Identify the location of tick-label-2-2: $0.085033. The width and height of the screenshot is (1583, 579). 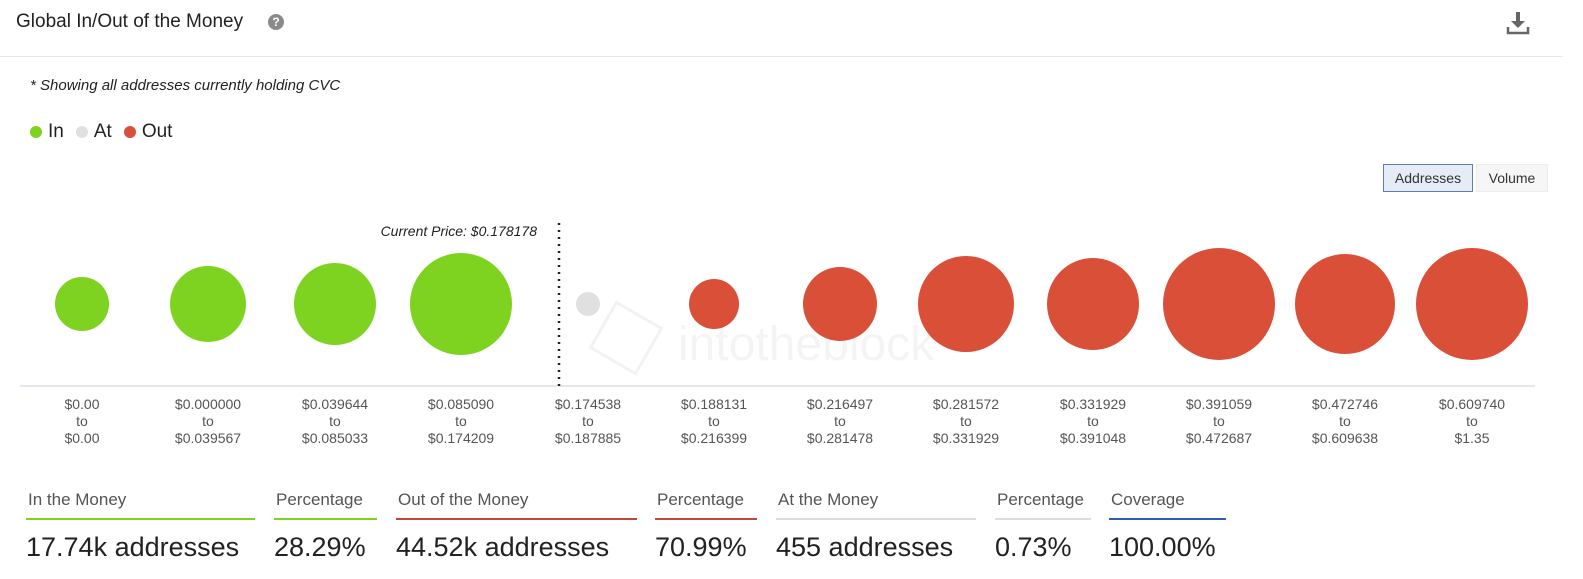
(335, 438).